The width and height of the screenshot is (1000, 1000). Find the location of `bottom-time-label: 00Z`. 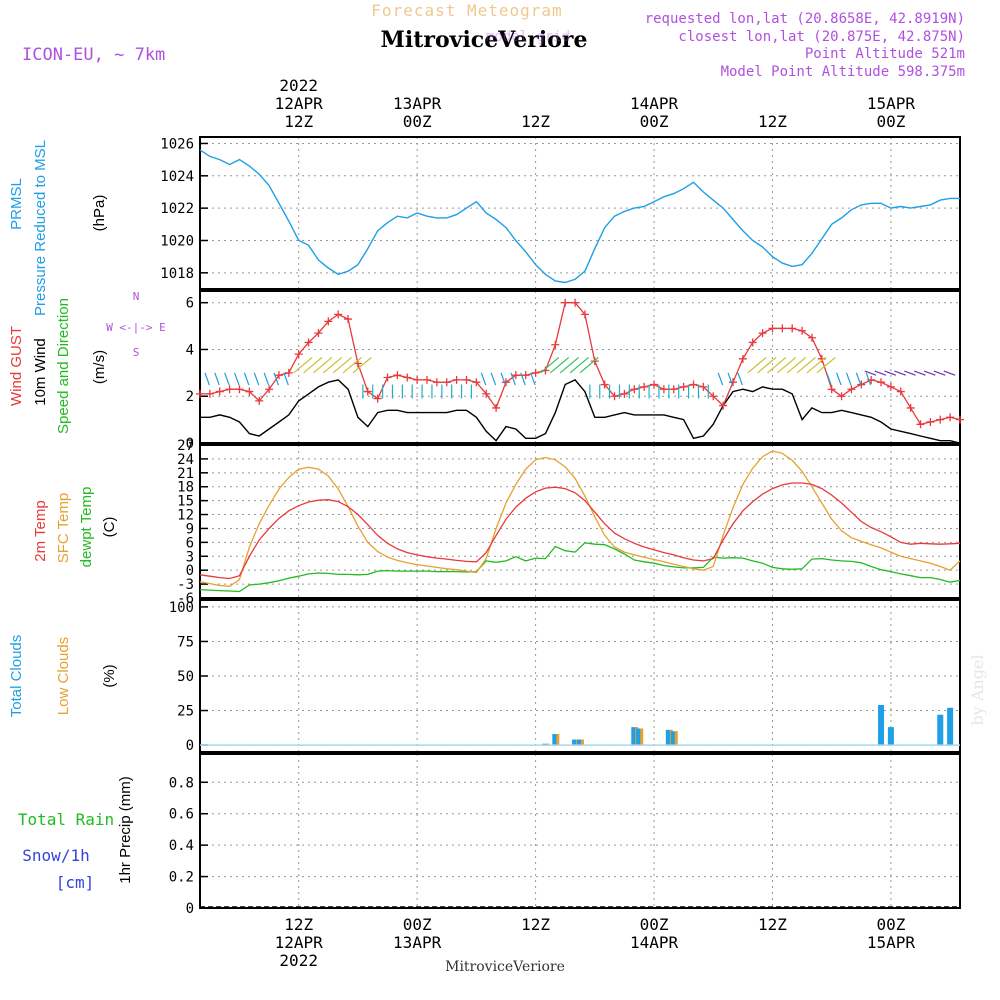

bottom-time-label: 00Z is located at coordinates (890, 924).